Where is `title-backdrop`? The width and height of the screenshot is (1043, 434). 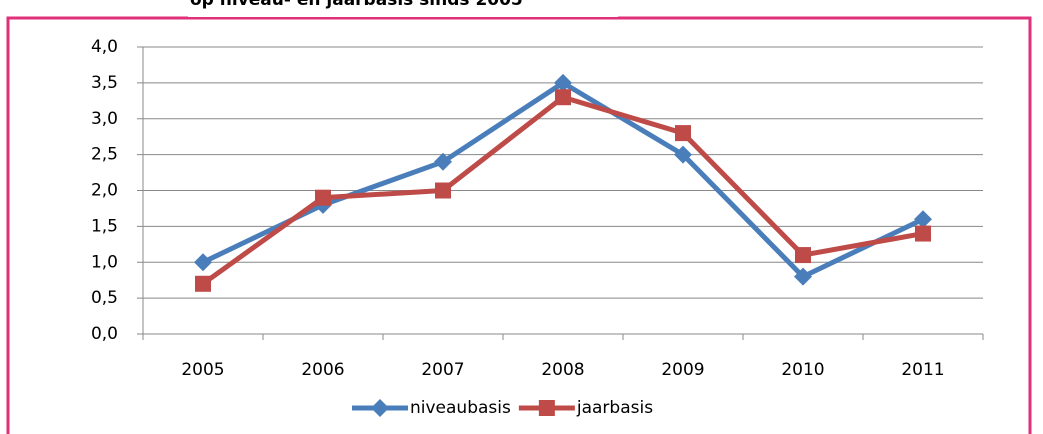 title-backdrop is located at coordinates (403, 8).